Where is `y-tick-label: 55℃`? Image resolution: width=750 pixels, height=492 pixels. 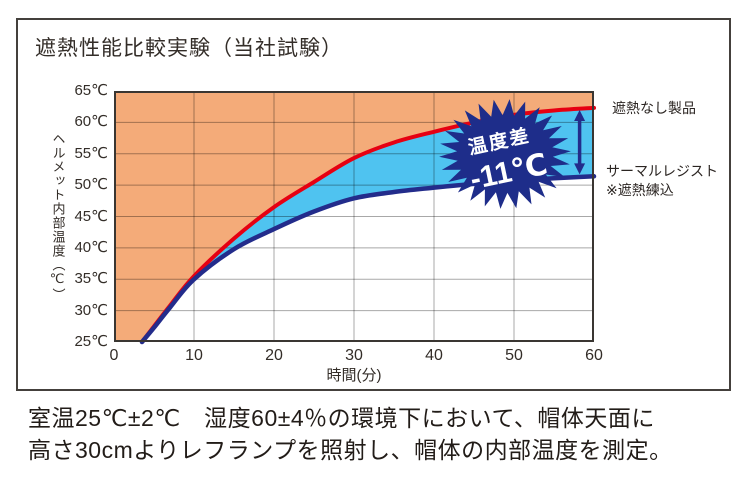
y-tick-label: 55℃ is located at coordinates (91, 153).